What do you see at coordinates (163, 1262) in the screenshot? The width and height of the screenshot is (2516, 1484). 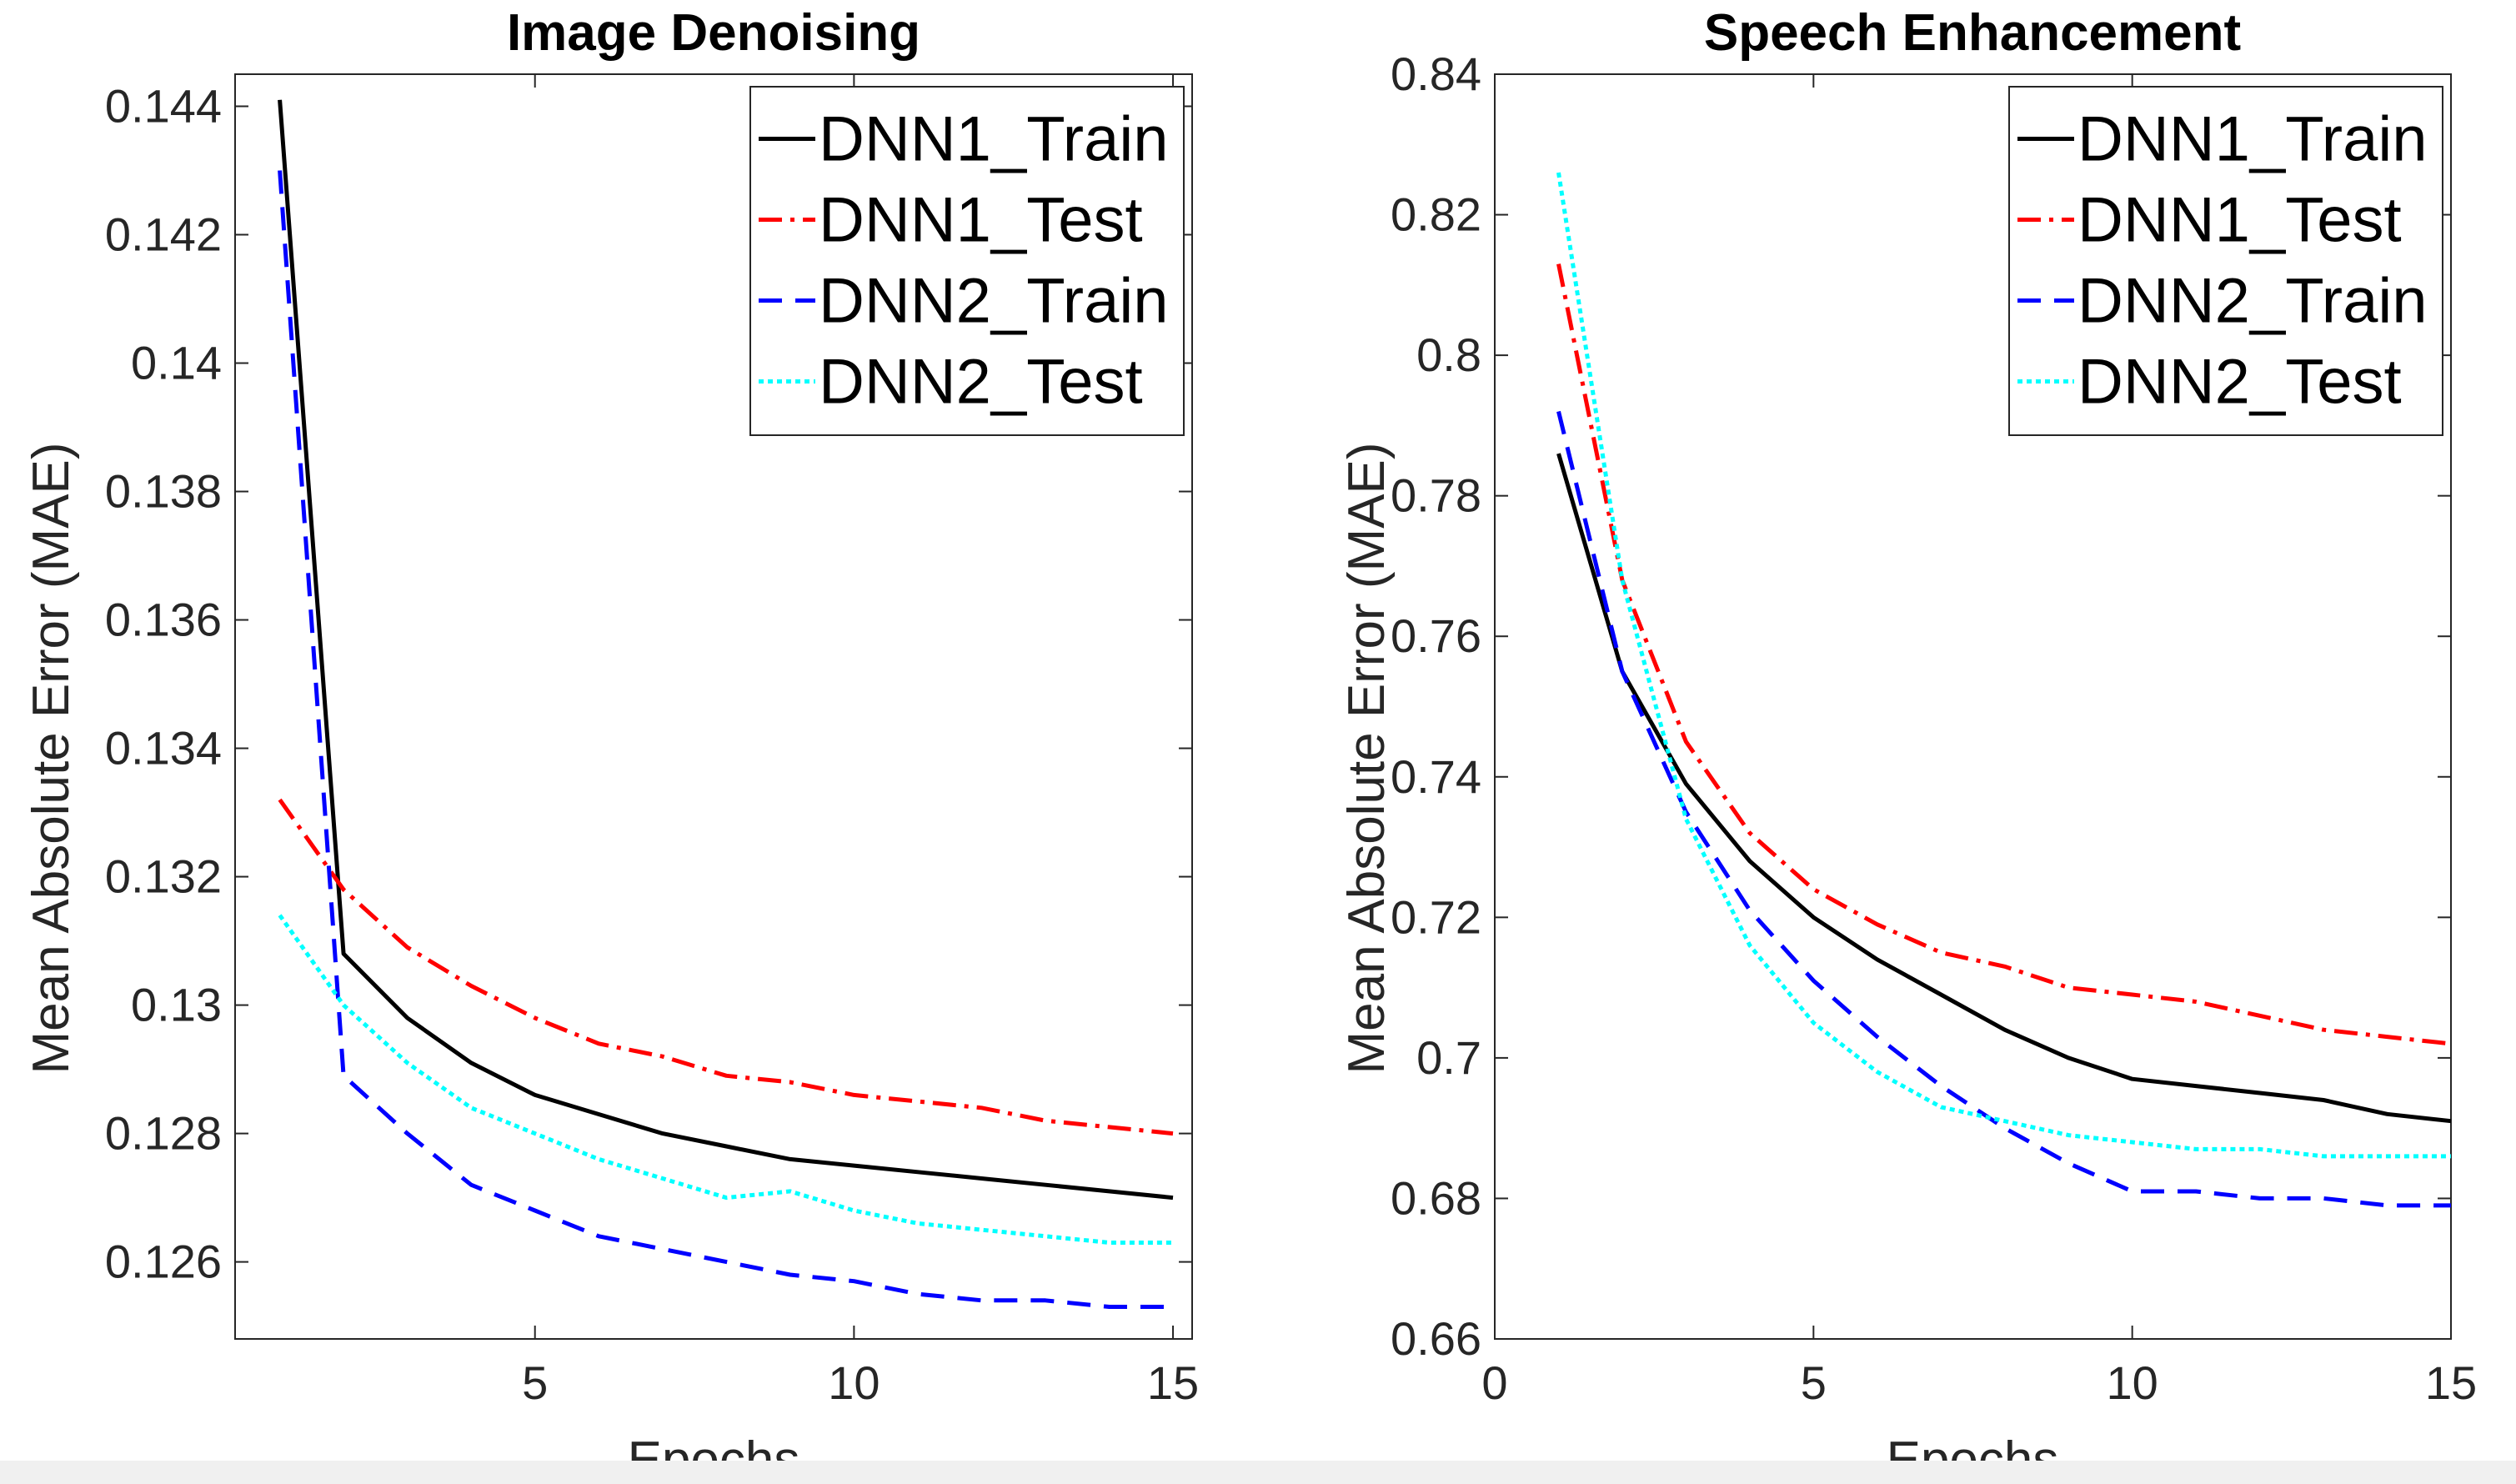 I see `y-tick-label: 0.126` at bounding box center [163, 1262].